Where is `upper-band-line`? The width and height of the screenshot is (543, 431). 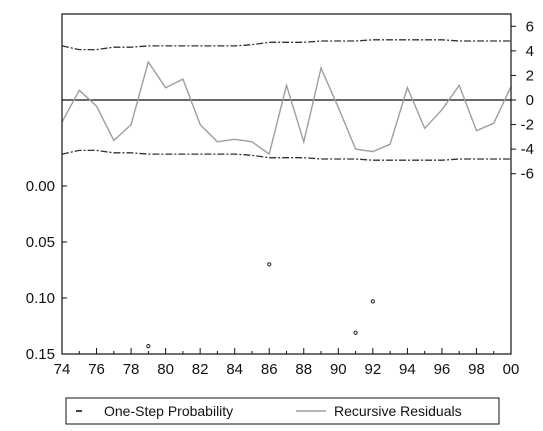
upper-band-line is located at coordinates (286, 45).